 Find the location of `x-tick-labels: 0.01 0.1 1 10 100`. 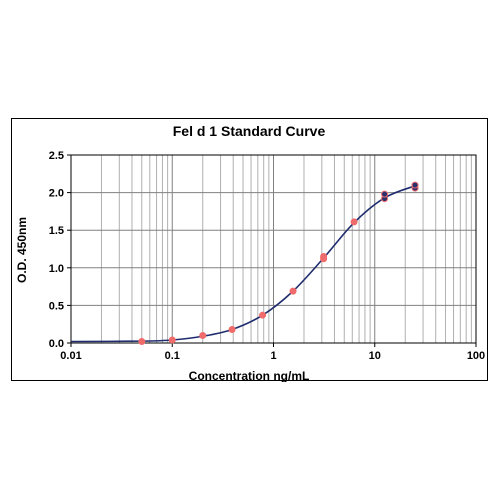

x-tick-labels: 0.01 0.1 1 10 100 is located at coordinates (272, 356).